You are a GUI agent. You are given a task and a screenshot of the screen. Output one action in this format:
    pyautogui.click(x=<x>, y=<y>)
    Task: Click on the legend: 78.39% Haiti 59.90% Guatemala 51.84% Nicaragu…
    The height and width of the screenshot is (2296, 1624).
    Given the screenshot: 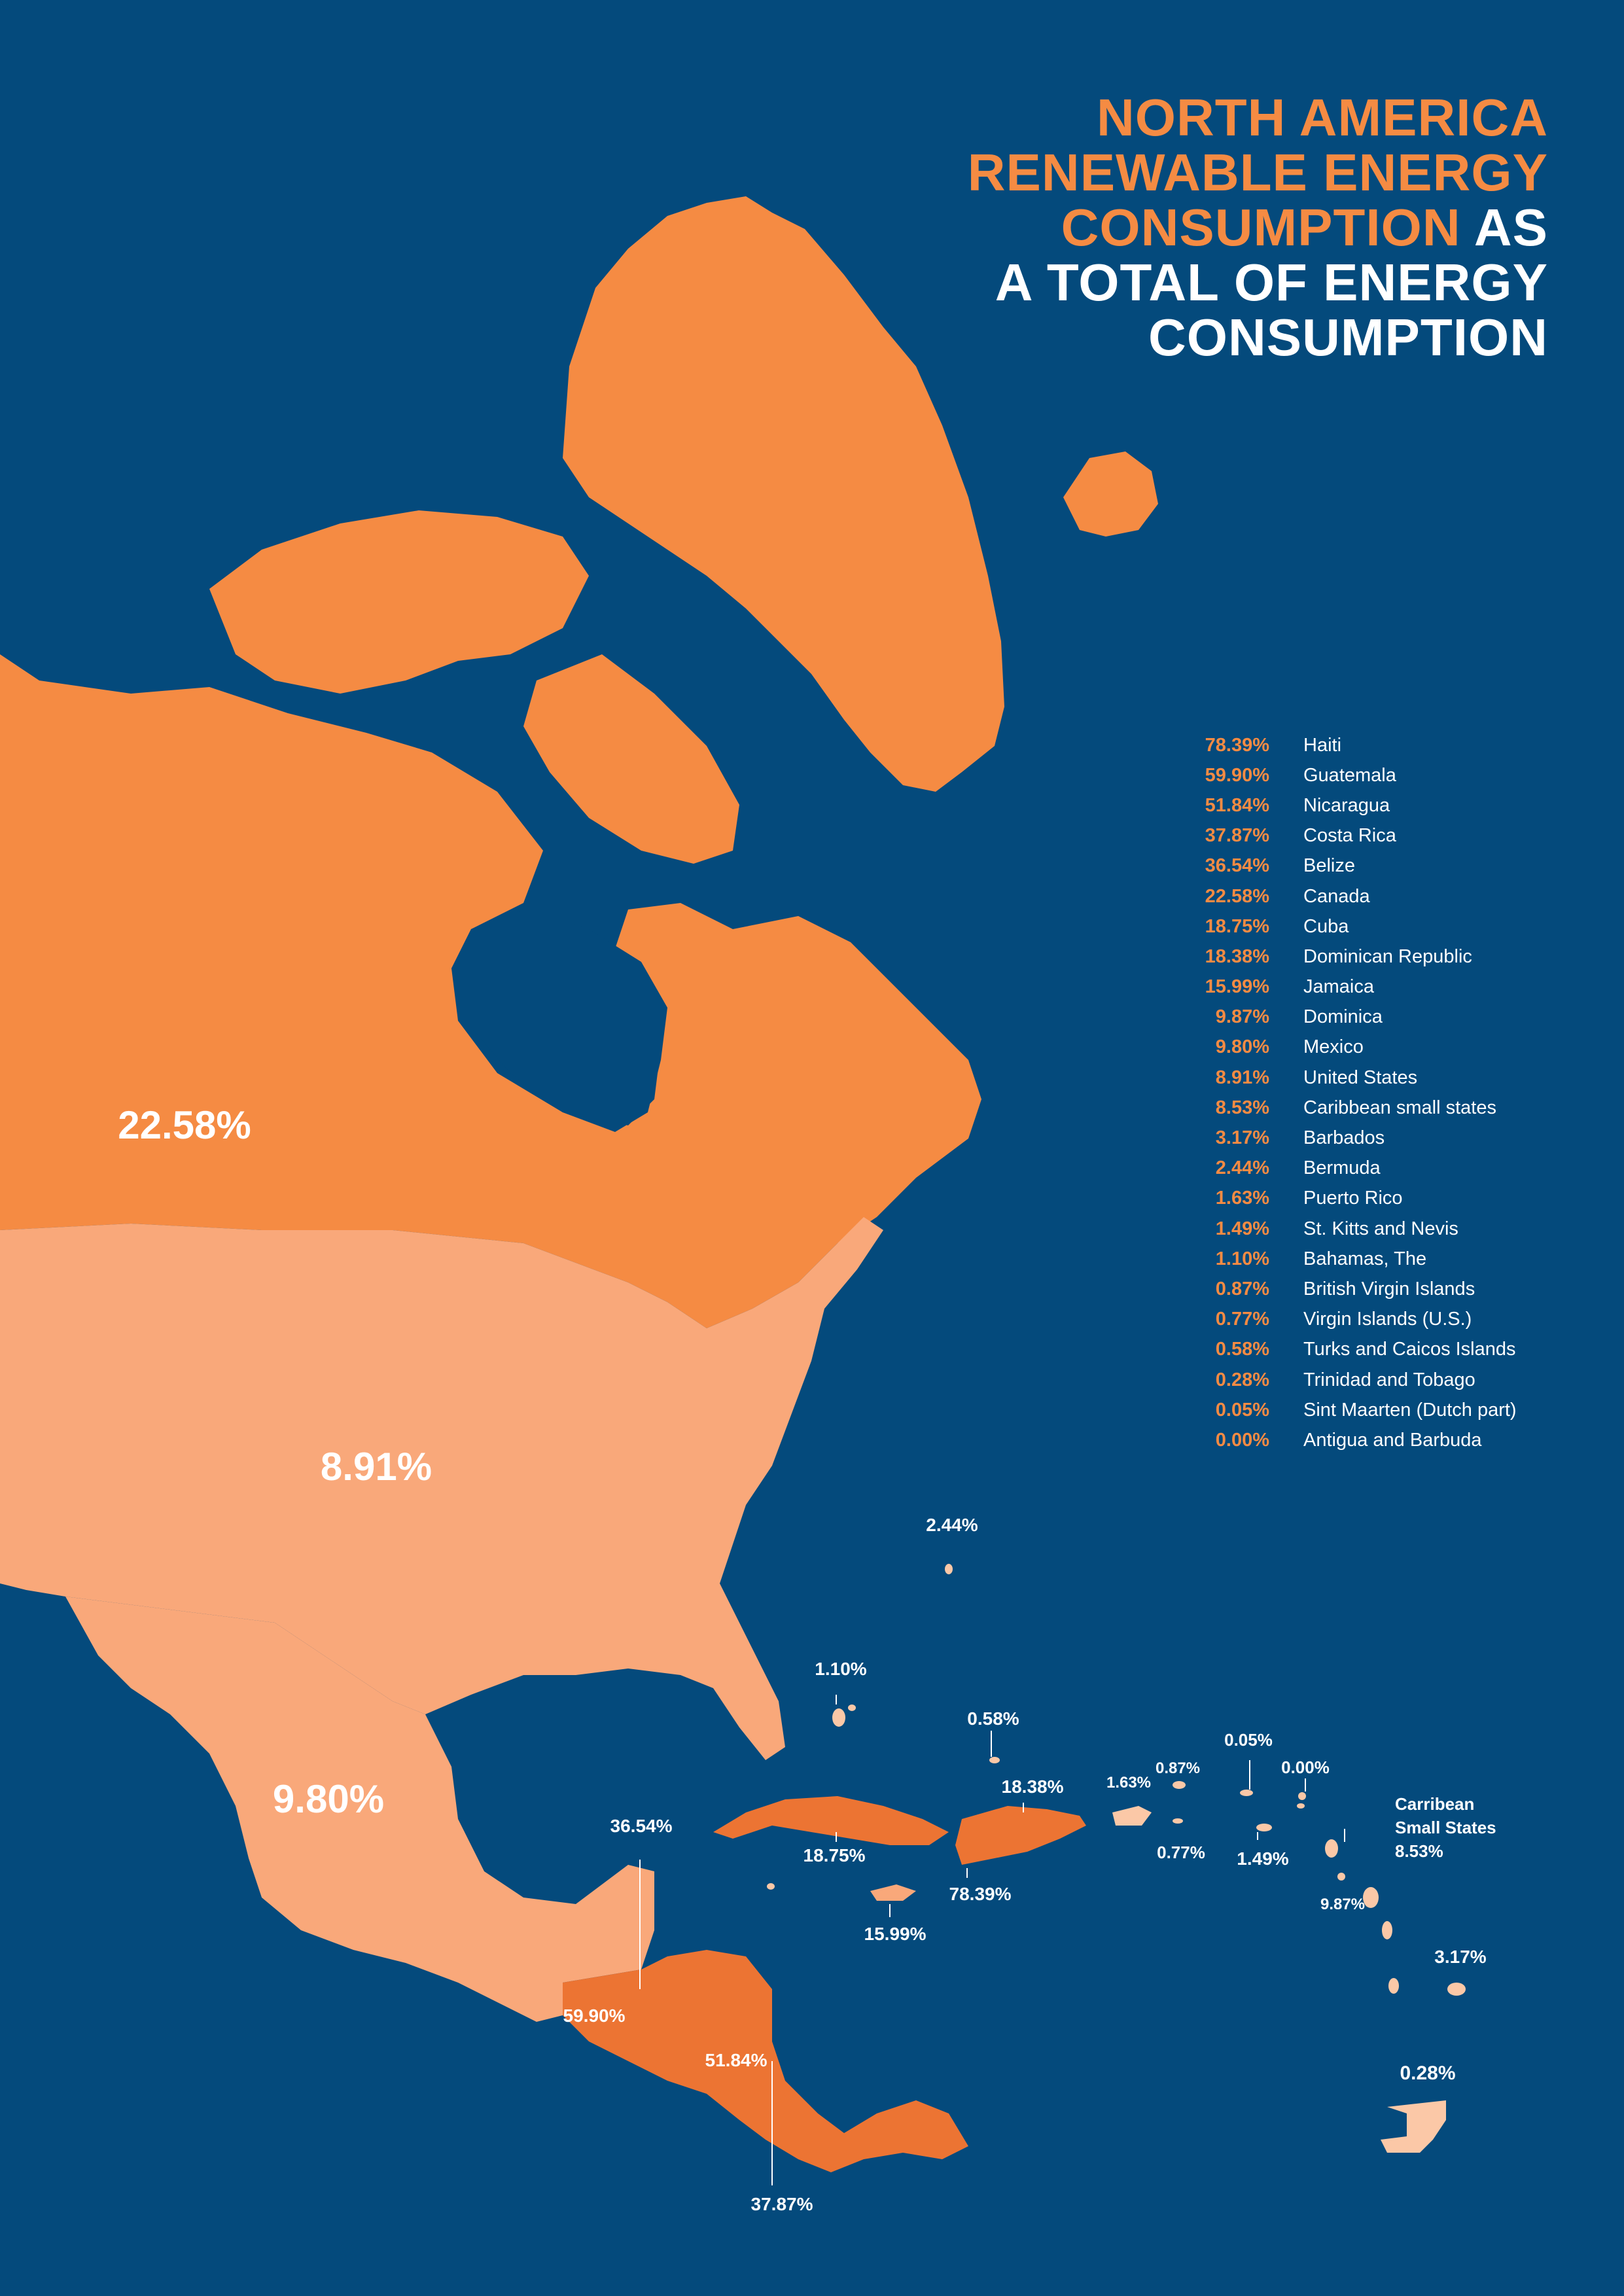 What is the action you would take?
    pyautogui.click(x=1341, y=1093)
    